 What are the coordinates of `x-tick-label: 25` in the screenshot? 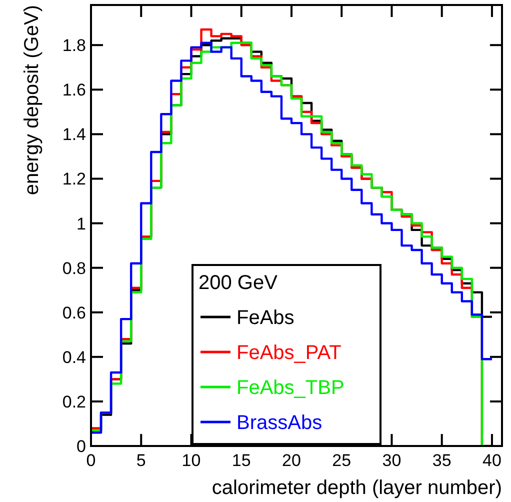 It's located at (342, 460).